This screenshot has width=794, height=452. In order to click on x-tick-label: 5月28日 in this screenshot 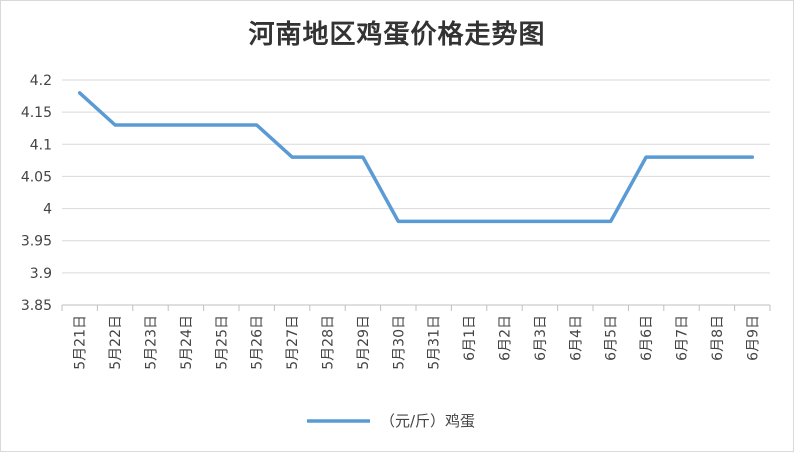, I will do `click(329, 342)`.